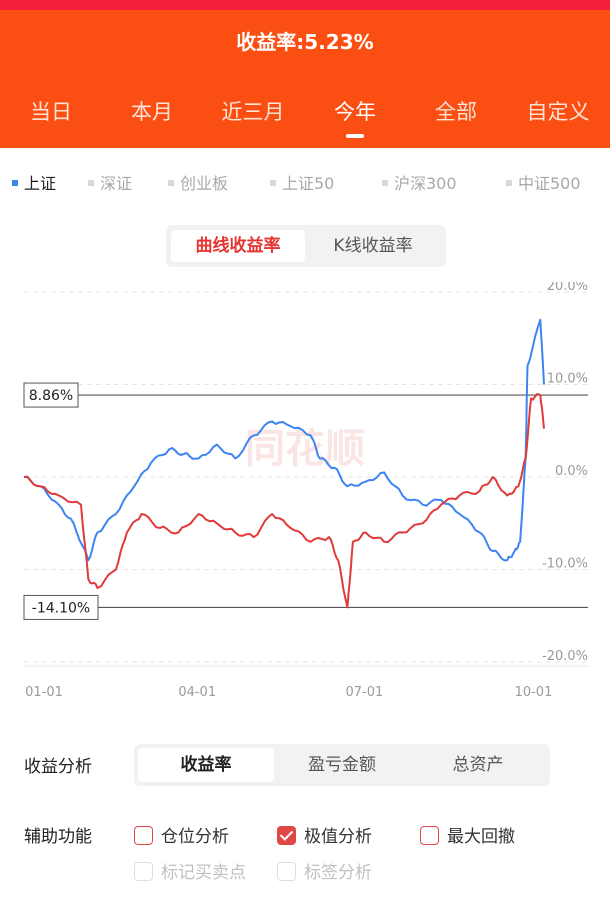 The height and width of the screenshot is (906, 610). Describe the element at coordinates (152, 112) in the screenshot. I see `tab-this-month: 本月` at that location.